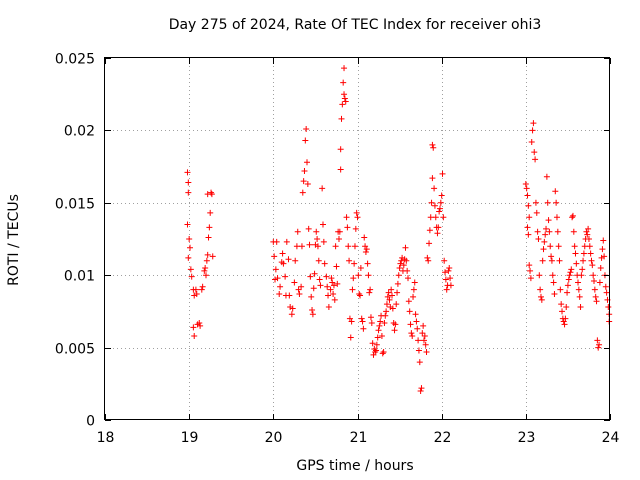  What do you see at coordinates (14, 240) in the screenshot?
I see `y-axis-title: ROTI / TECUs` at bounding box center [14, 240].